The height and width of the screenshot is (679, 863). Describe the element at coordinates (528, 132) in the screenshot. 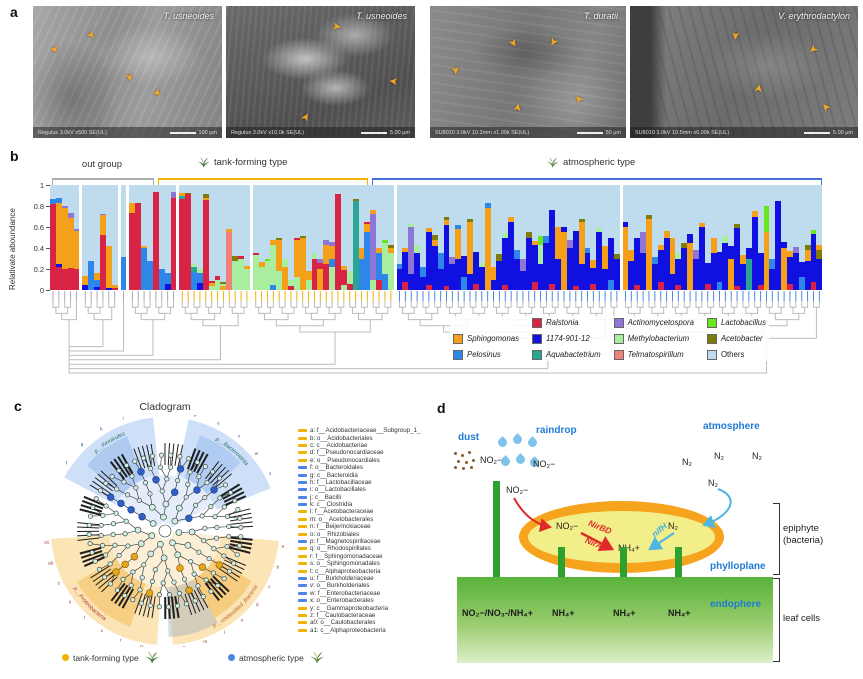

I see `sem-meta-bar: SU8010 3.0kV 10.2mm x1.00k SE(UL) 50 µm` at that location.